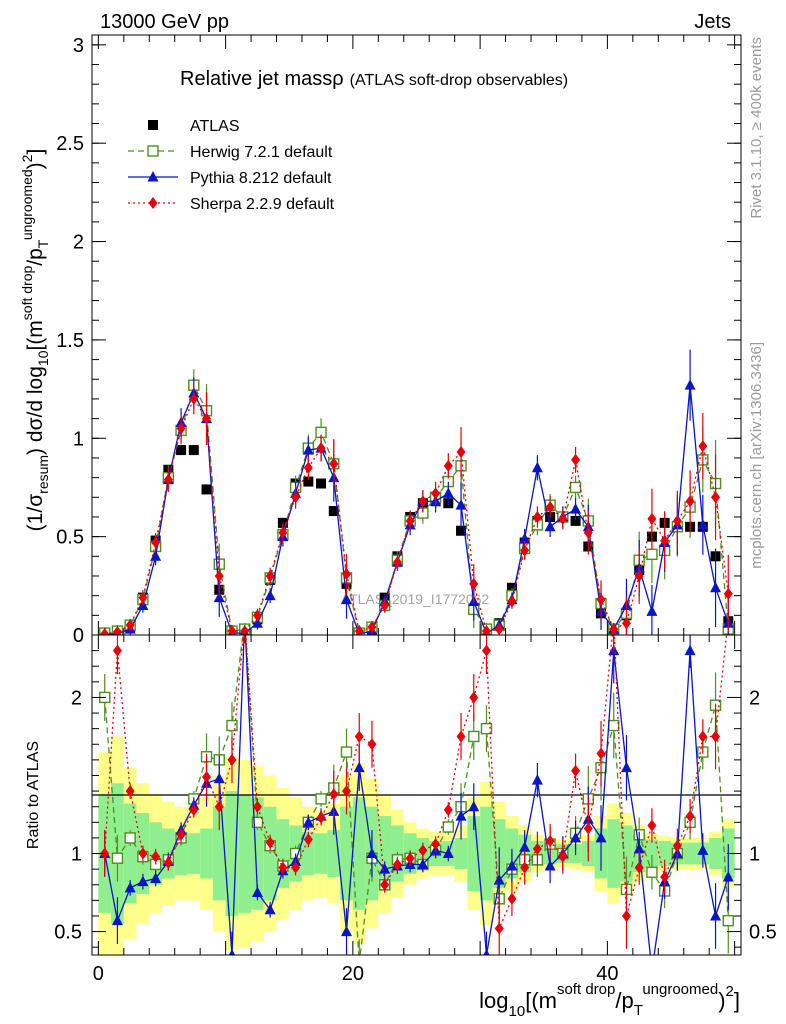 The image size is (786, 1024). Describe the element at coordinates (609, 1000) in the screenshot. I see `x-axis-label: log10[(msoft drop/pTungroomed)2]` at that location.